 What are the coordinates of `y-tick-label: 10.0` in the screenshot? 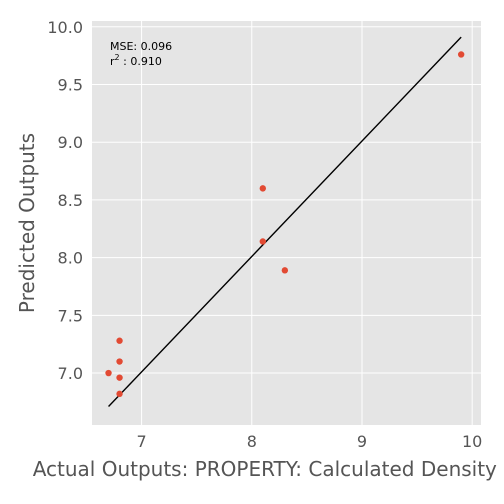 It's located at (65, 27).